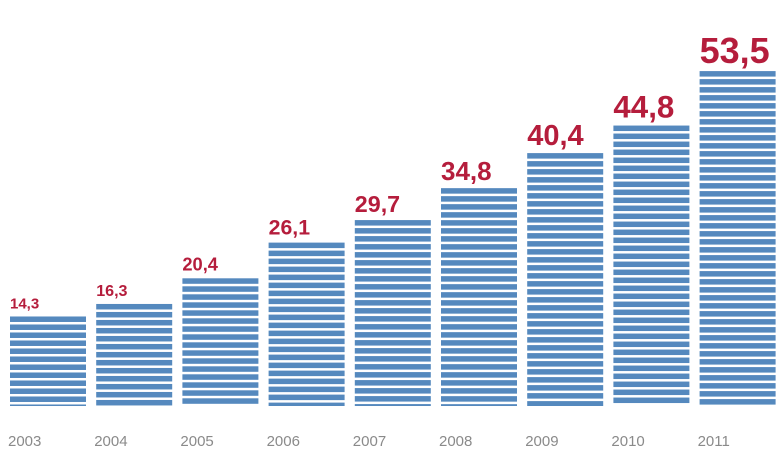 The image size is (778, 450). What do you see at coordinates (220, 341) in the screenshot?
I see `bar-2005` at bounding box center [220, 341].